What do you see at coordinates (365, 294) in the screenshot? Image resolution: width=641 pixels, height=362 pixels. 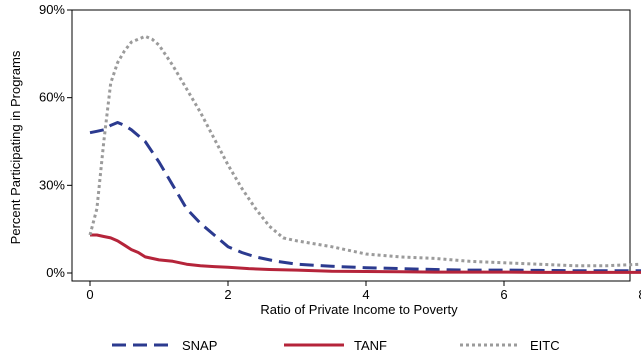 I see `x-tick-label: 4` at bounding box center [365, 294].